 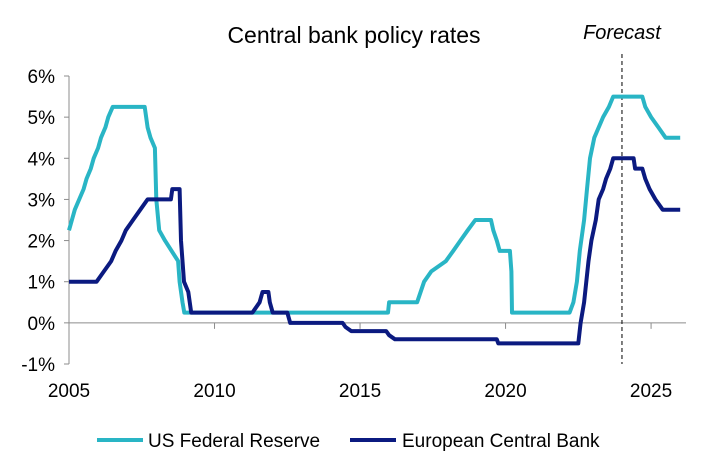 What do you see at coordinates (505, 391) in the screenshot?
I see `x-tick-label: 2020` at bounding box center [505, 391].